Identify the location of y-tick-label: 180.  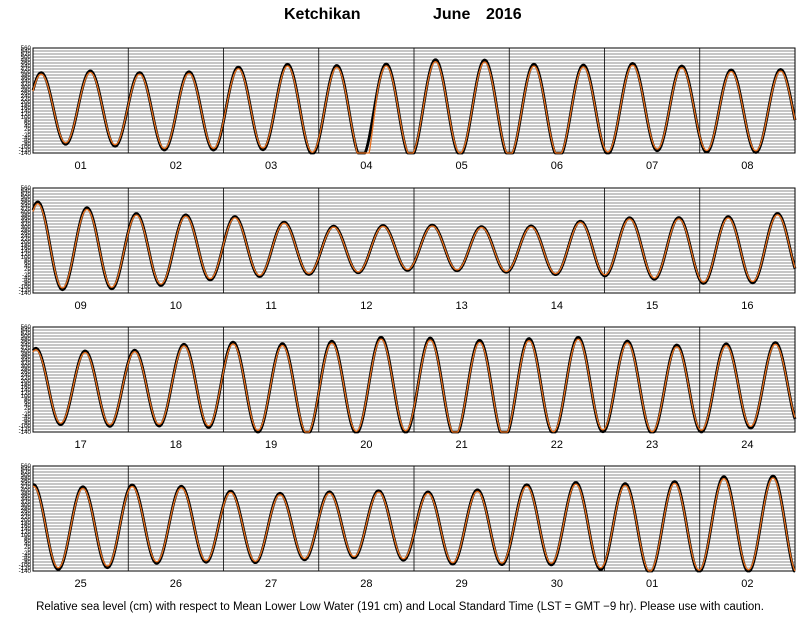
(26, 523).